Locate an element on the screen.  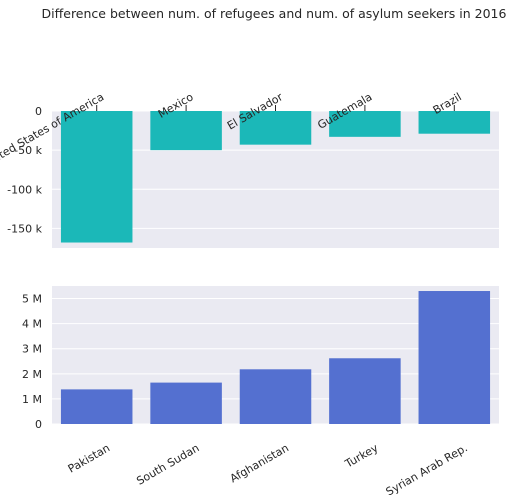
x-tick-label: Turkey is located at coordinates (361, 456).